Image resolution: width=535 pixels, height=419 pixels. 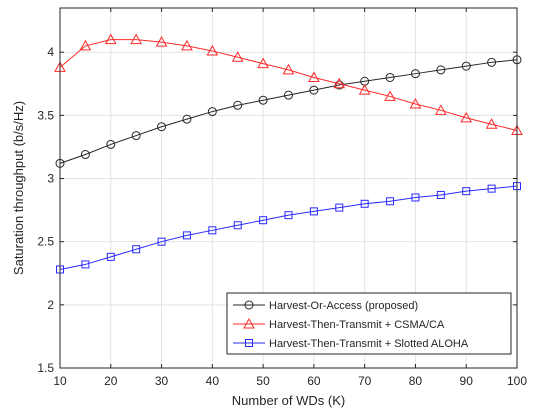 What do you see at coordinates (45, 242) in the screenshot?
I see `y-tick-label: 2.5` at bounding box center [45, 242].